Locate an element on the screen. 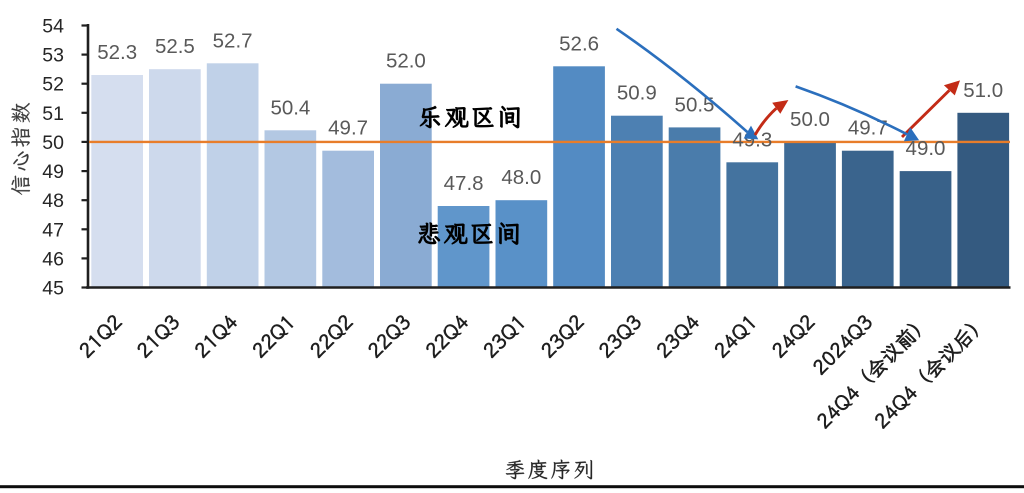 The height and width of the screenshot is (493, 1024). svg-text: 52.6 is located at coordinates (579, 43).